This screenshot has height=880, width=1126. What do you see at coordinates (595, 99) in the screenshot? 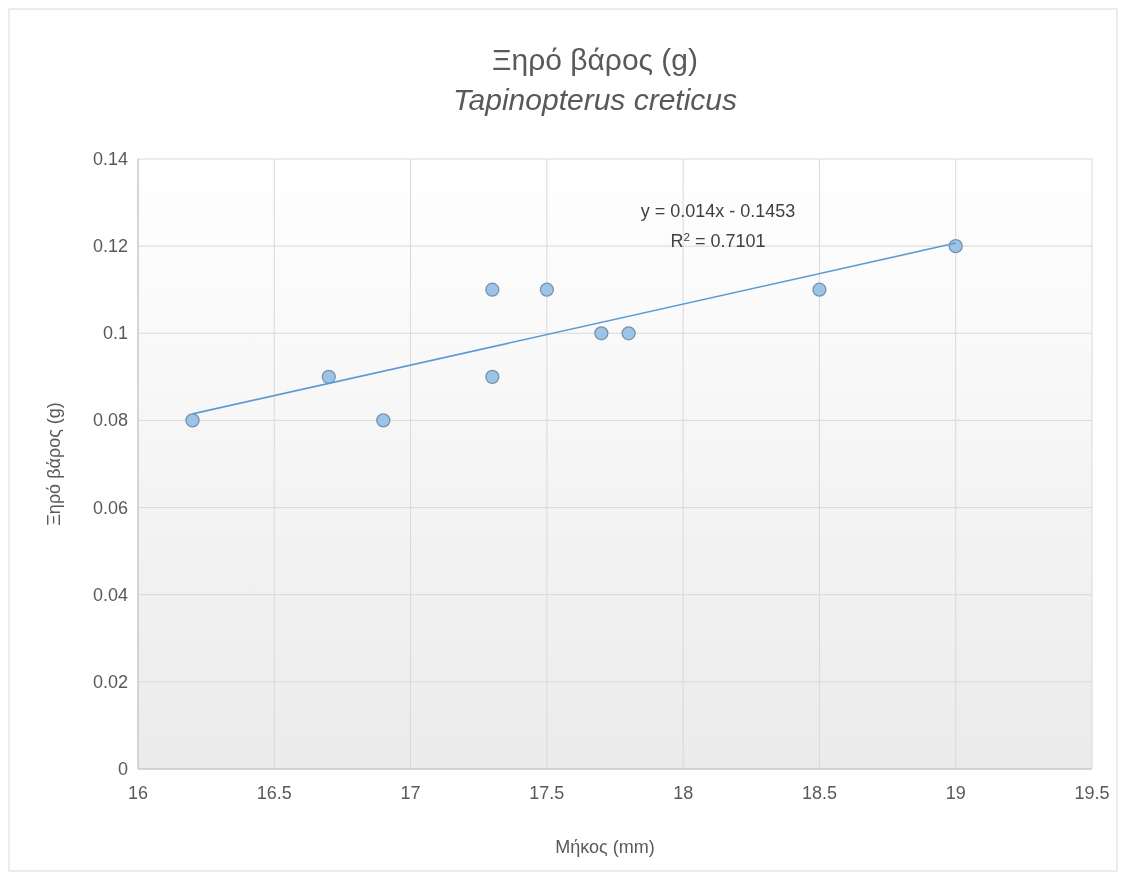
I see `chart-subtitle: Tapinopterus creticus` at bounding box center [595, 99].